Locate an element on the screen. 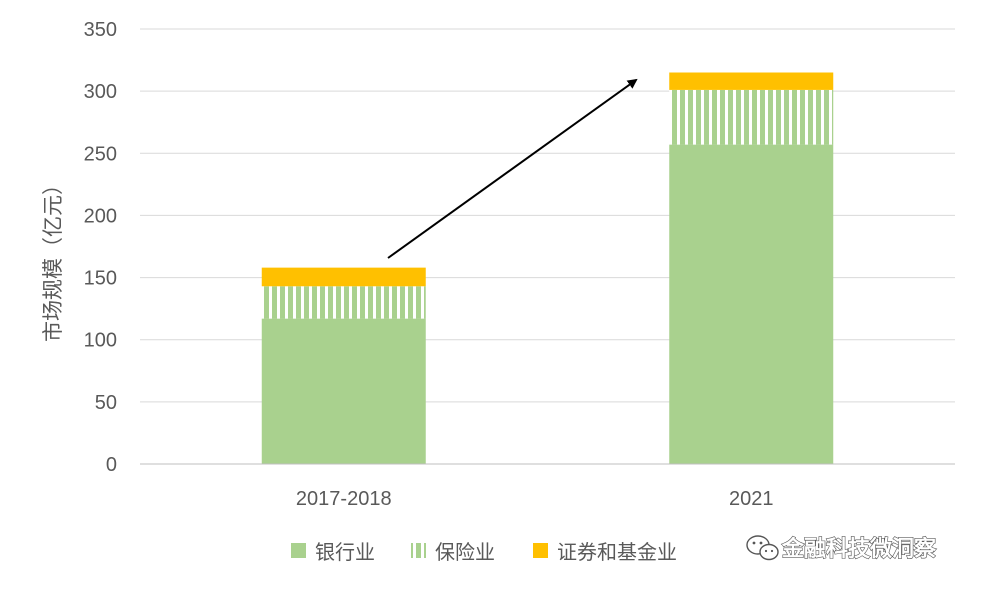  trend-arrow is located at coordinates (512, 168).